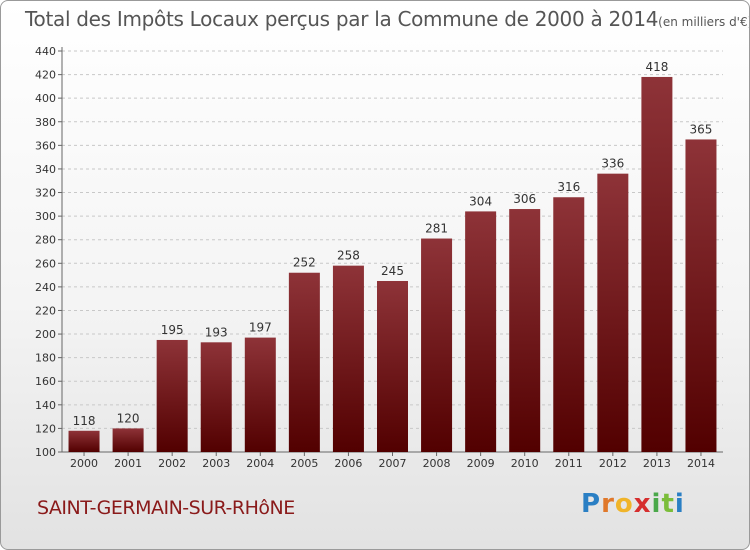 The height and width of the screenshot is (550, 750). I want to click on bar-value-label: 418, so click(656, 67).